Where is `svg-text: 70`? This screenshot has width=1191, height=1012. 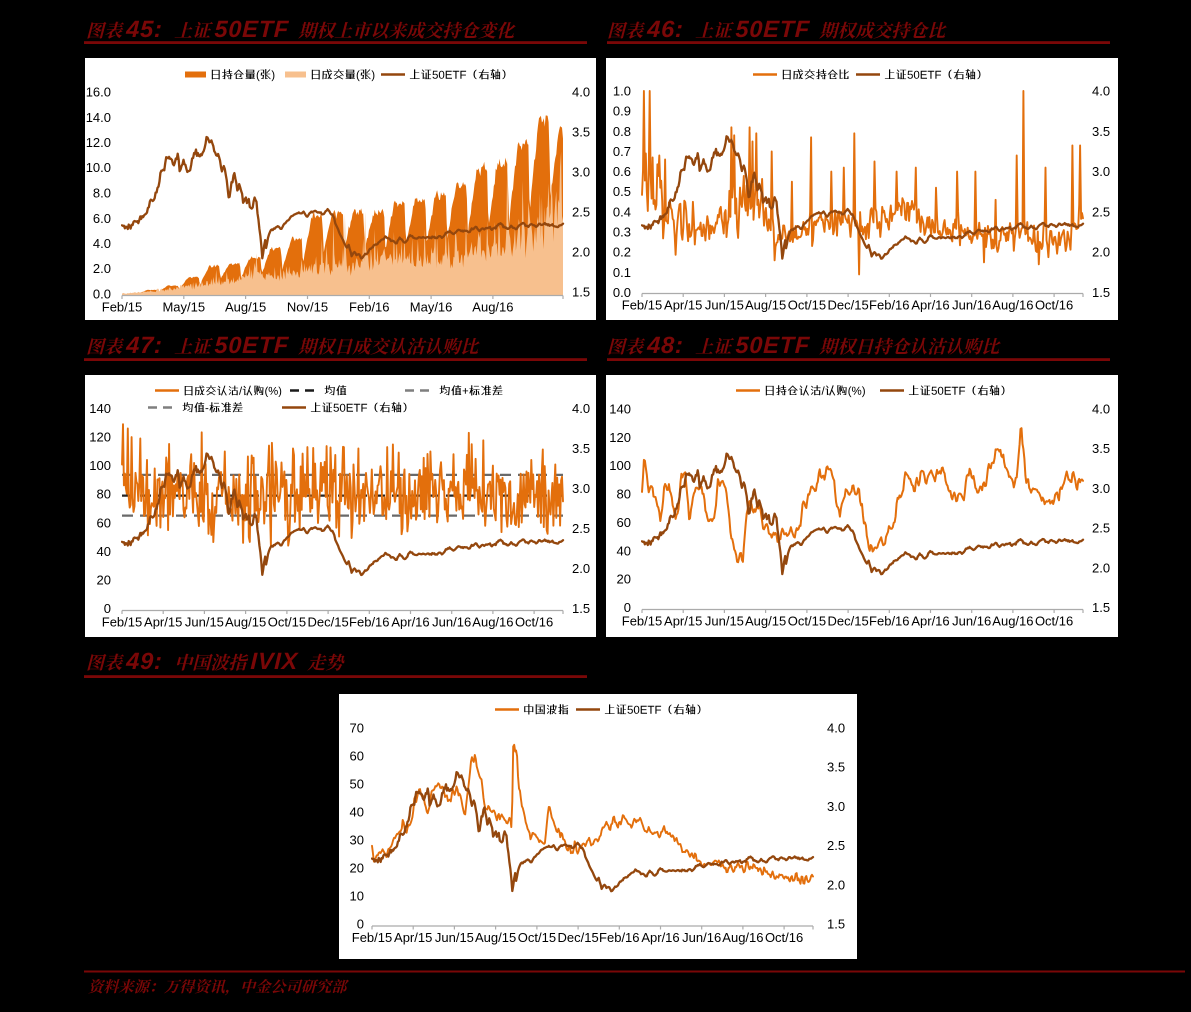 svg-text: 70 is located at coordinates (357, 728).